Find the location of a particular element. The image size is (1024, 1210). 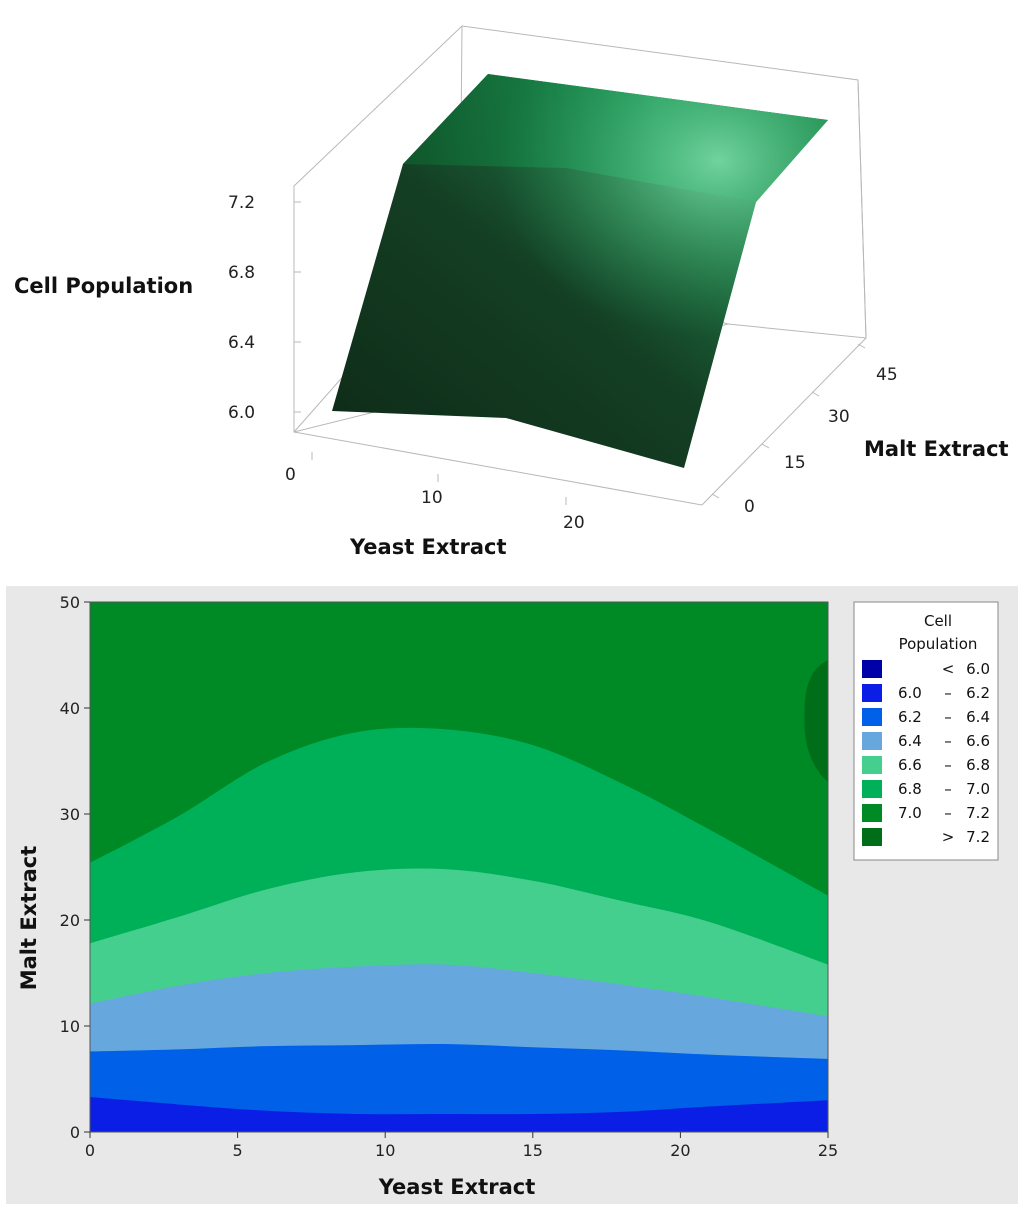

legend-range-low: 6.0 is located at coordinates (910, 693).